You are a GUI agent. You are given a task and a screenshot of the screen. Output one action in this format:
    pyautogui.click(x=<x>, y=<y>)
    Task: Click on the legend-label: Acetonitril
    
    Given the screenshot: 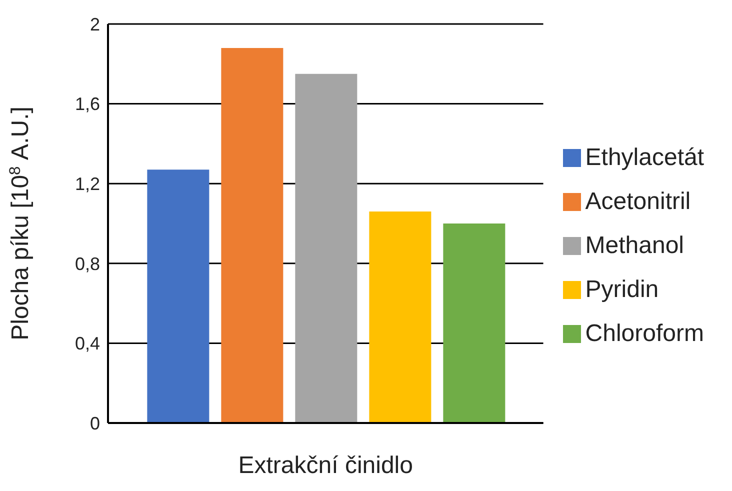 What is the action you would take?
    pyautogui.click(x=638, y=201)
    